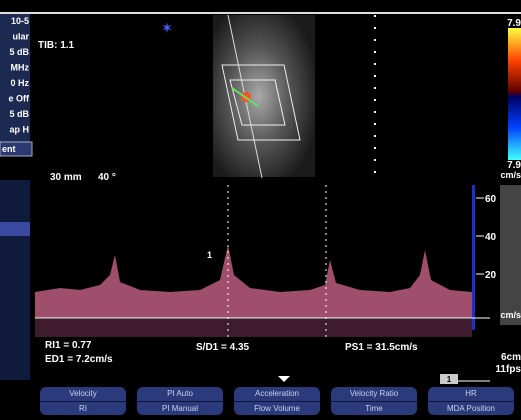 This screenshot has width=521, height=420. I want to click on soft-key: HR MDA Position, so click(471, 401).